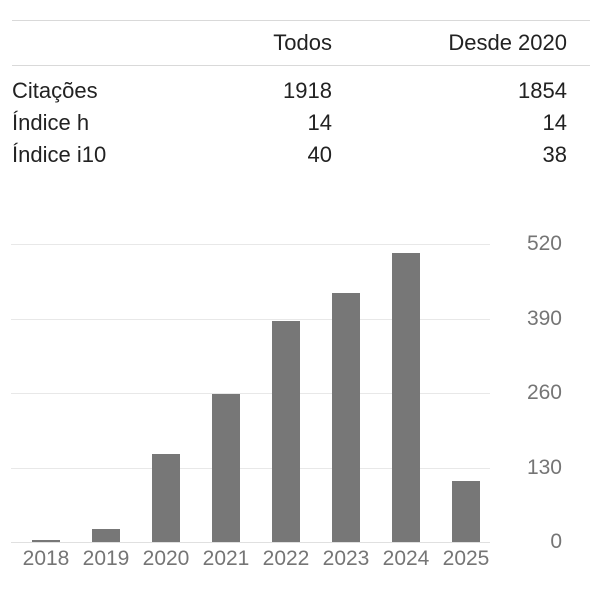  What do you see at coordinates (226, 558) in the screenshot?
I see `x-tick-2021: 2021` at bounding box center [226, 558].